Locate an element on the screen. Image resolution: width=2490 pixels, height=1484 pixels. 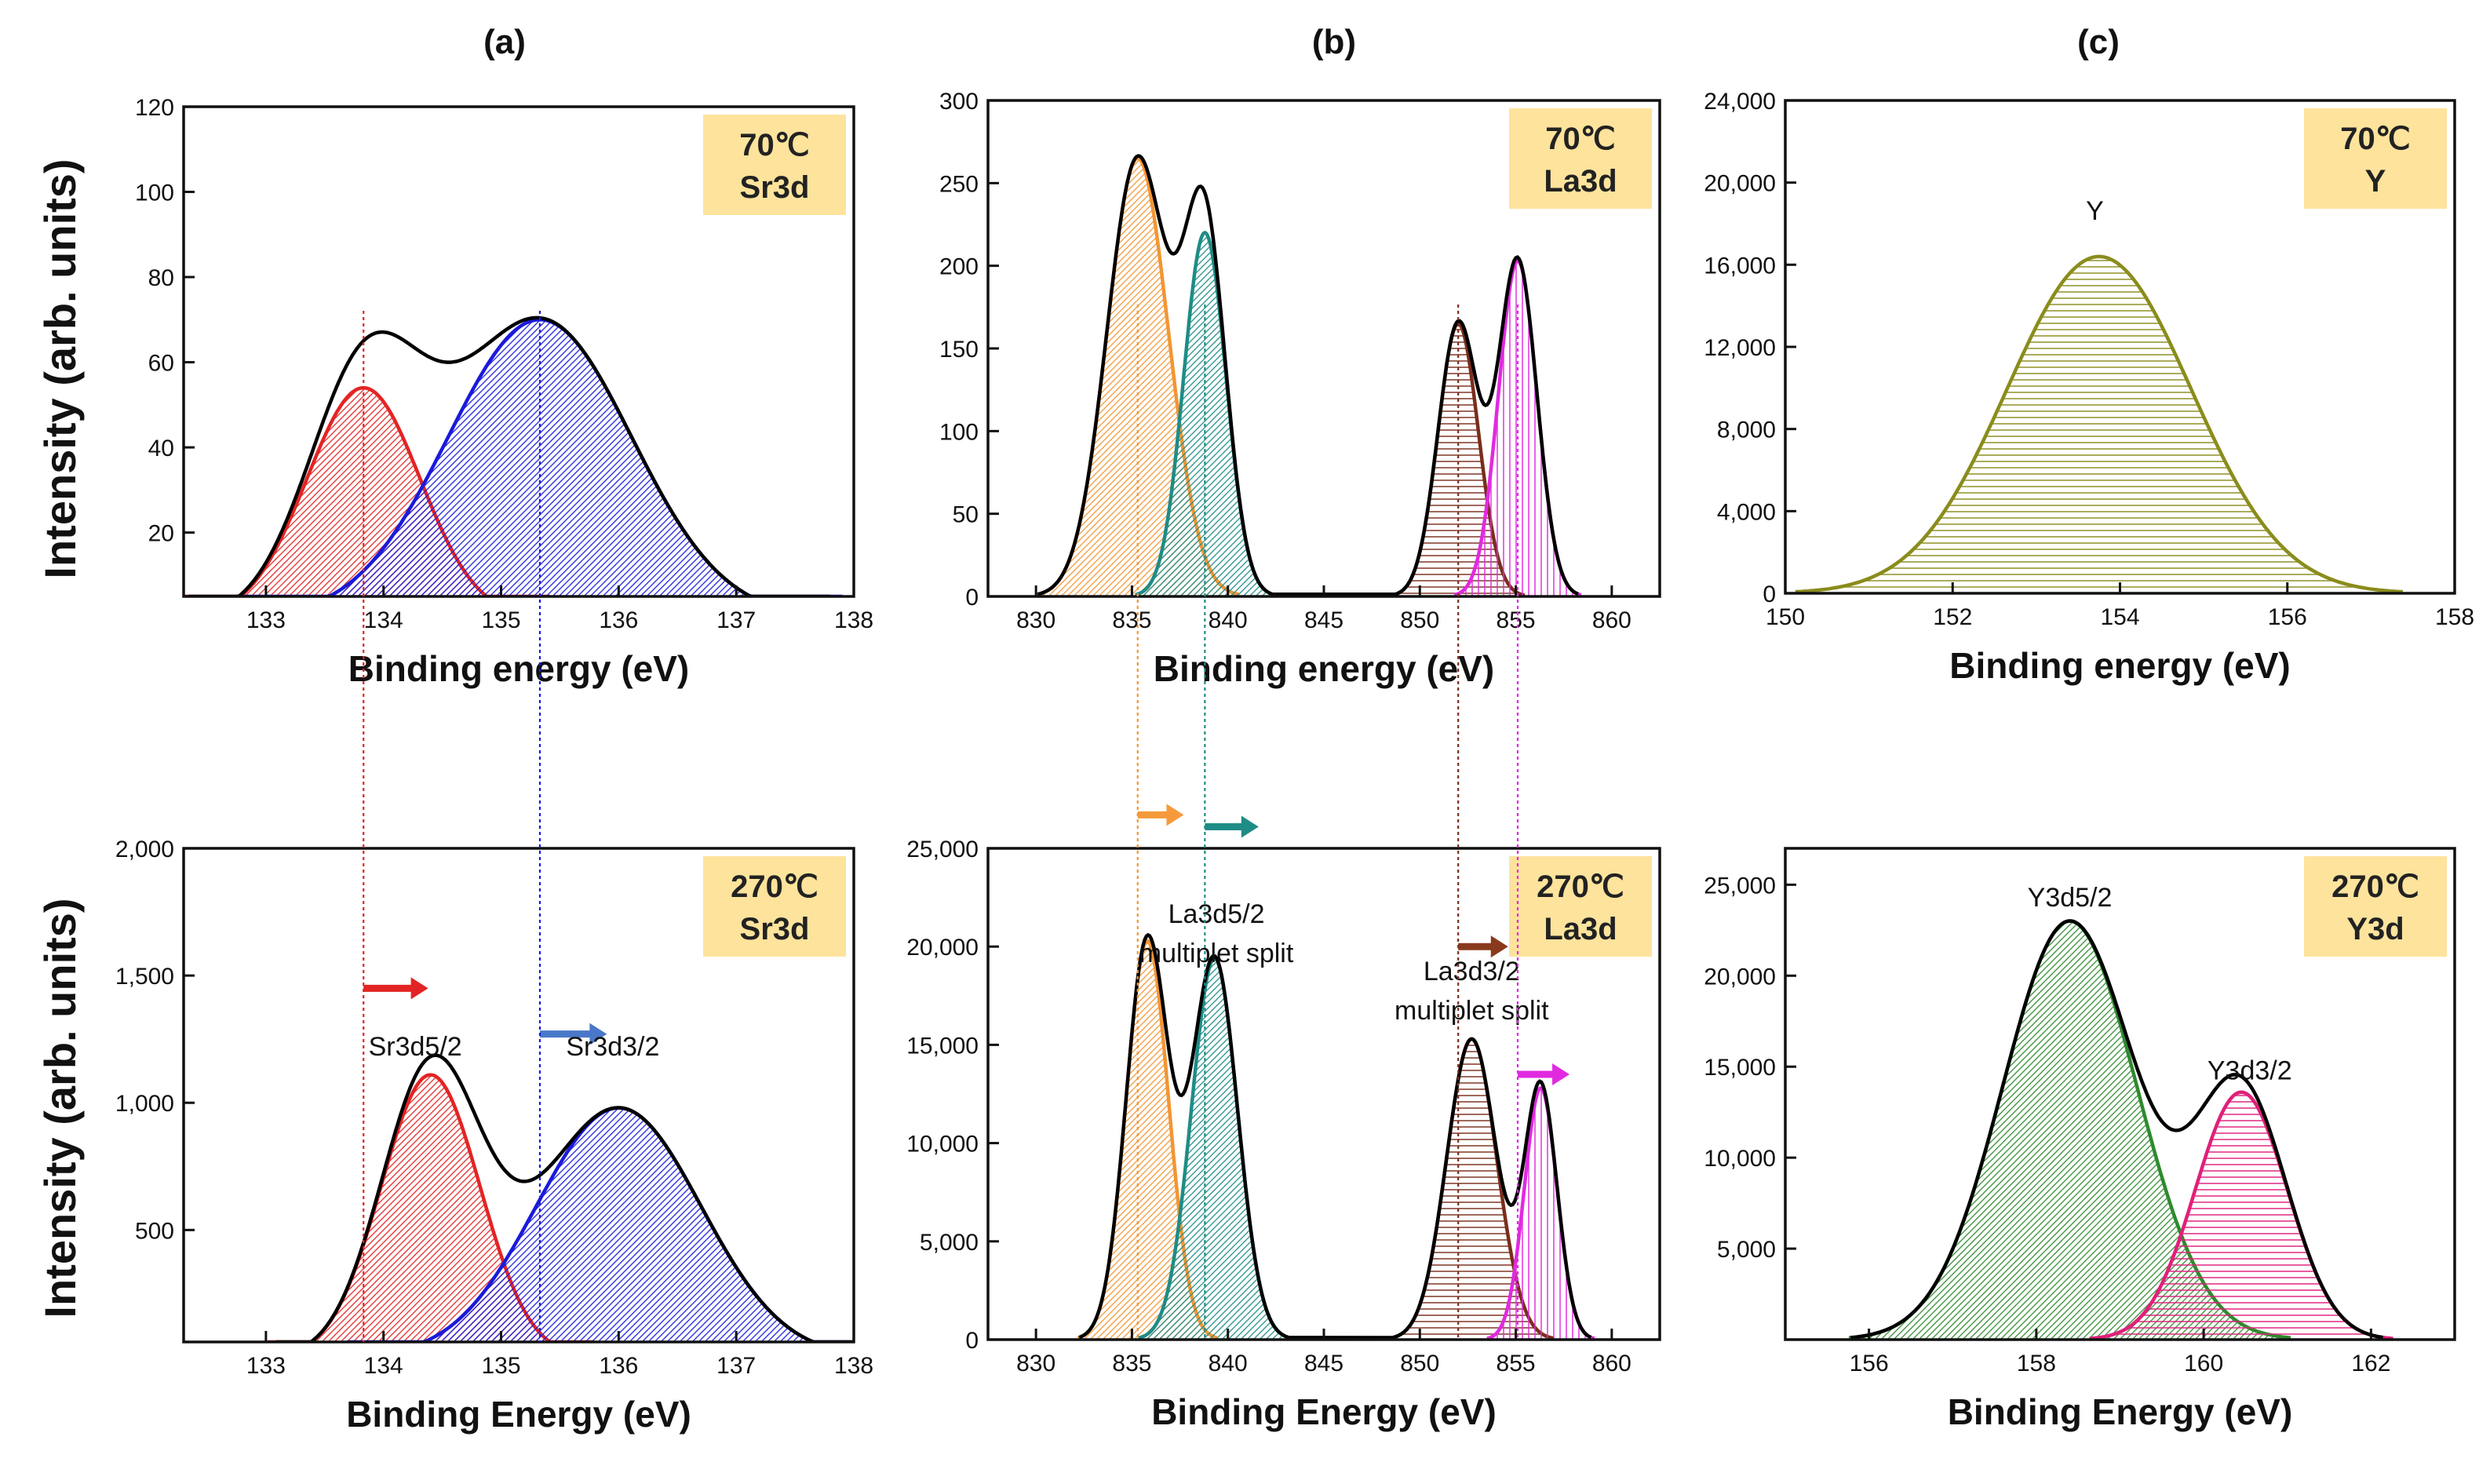
x-tick-label: 136 is located at coordinates (618, 1366).